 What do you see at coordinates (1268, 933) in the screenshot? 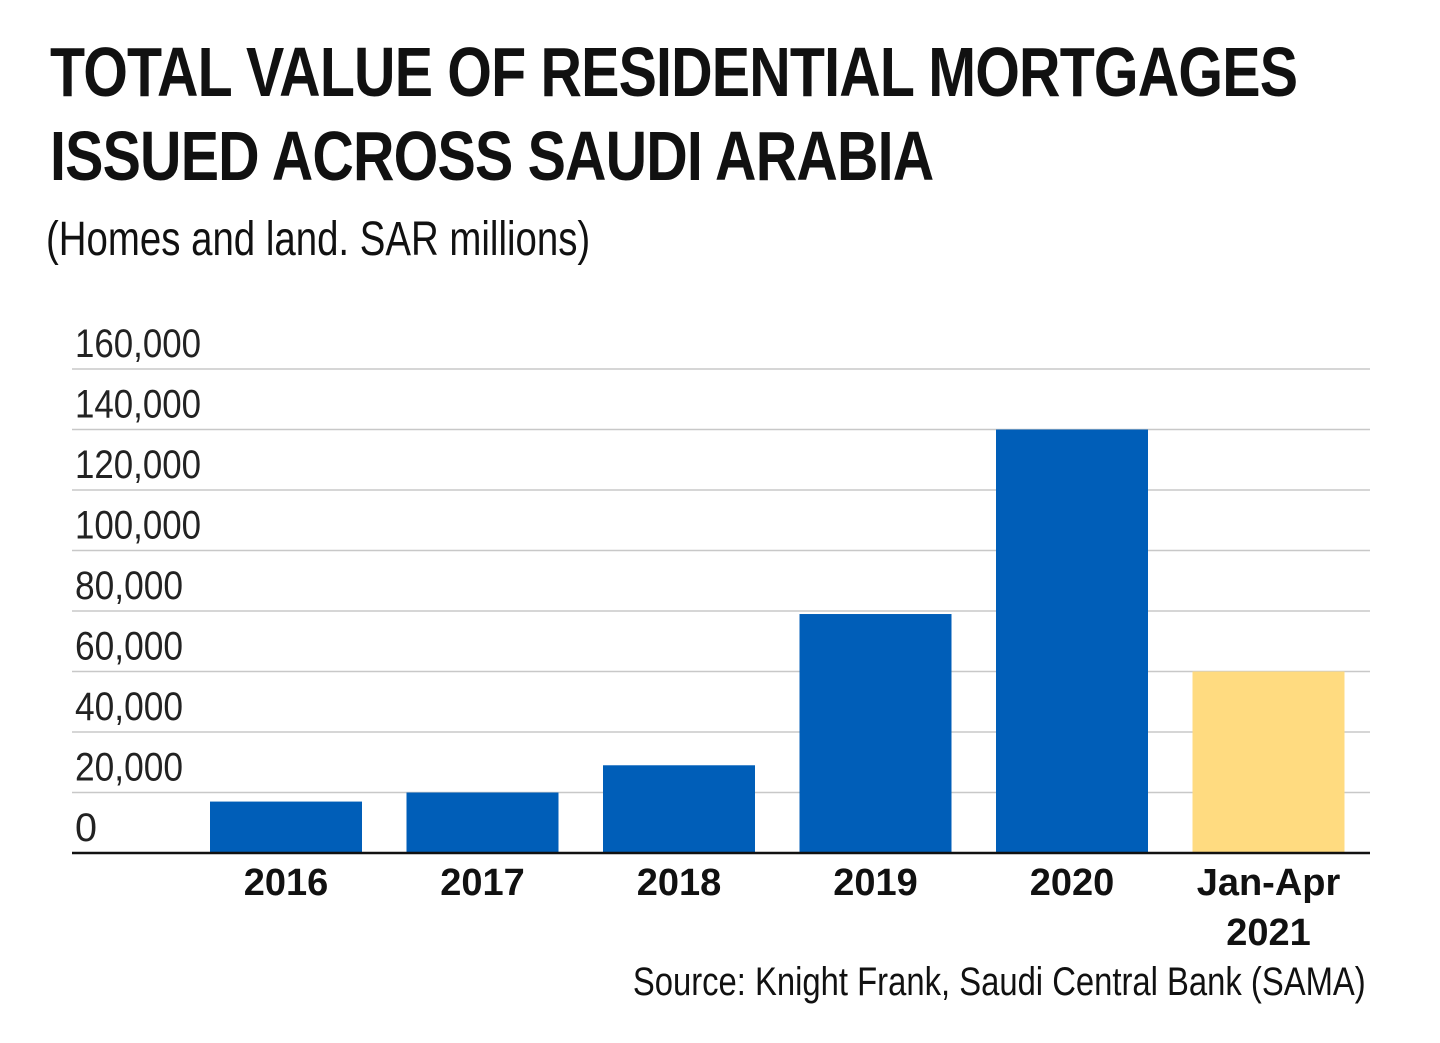
I see `x-tick-label: 2021` at bounding box center [1268, 933].